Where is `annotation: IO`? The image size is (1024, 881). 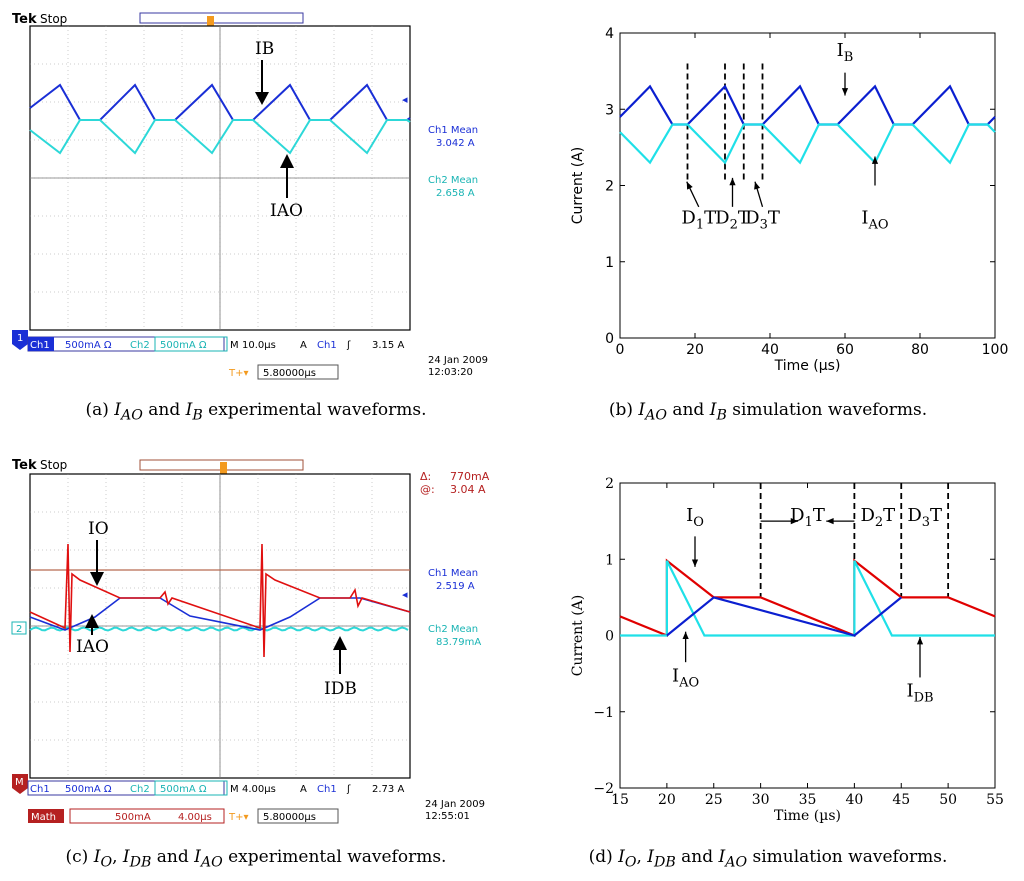 annotation: IO is located at coordinates (695, 517).